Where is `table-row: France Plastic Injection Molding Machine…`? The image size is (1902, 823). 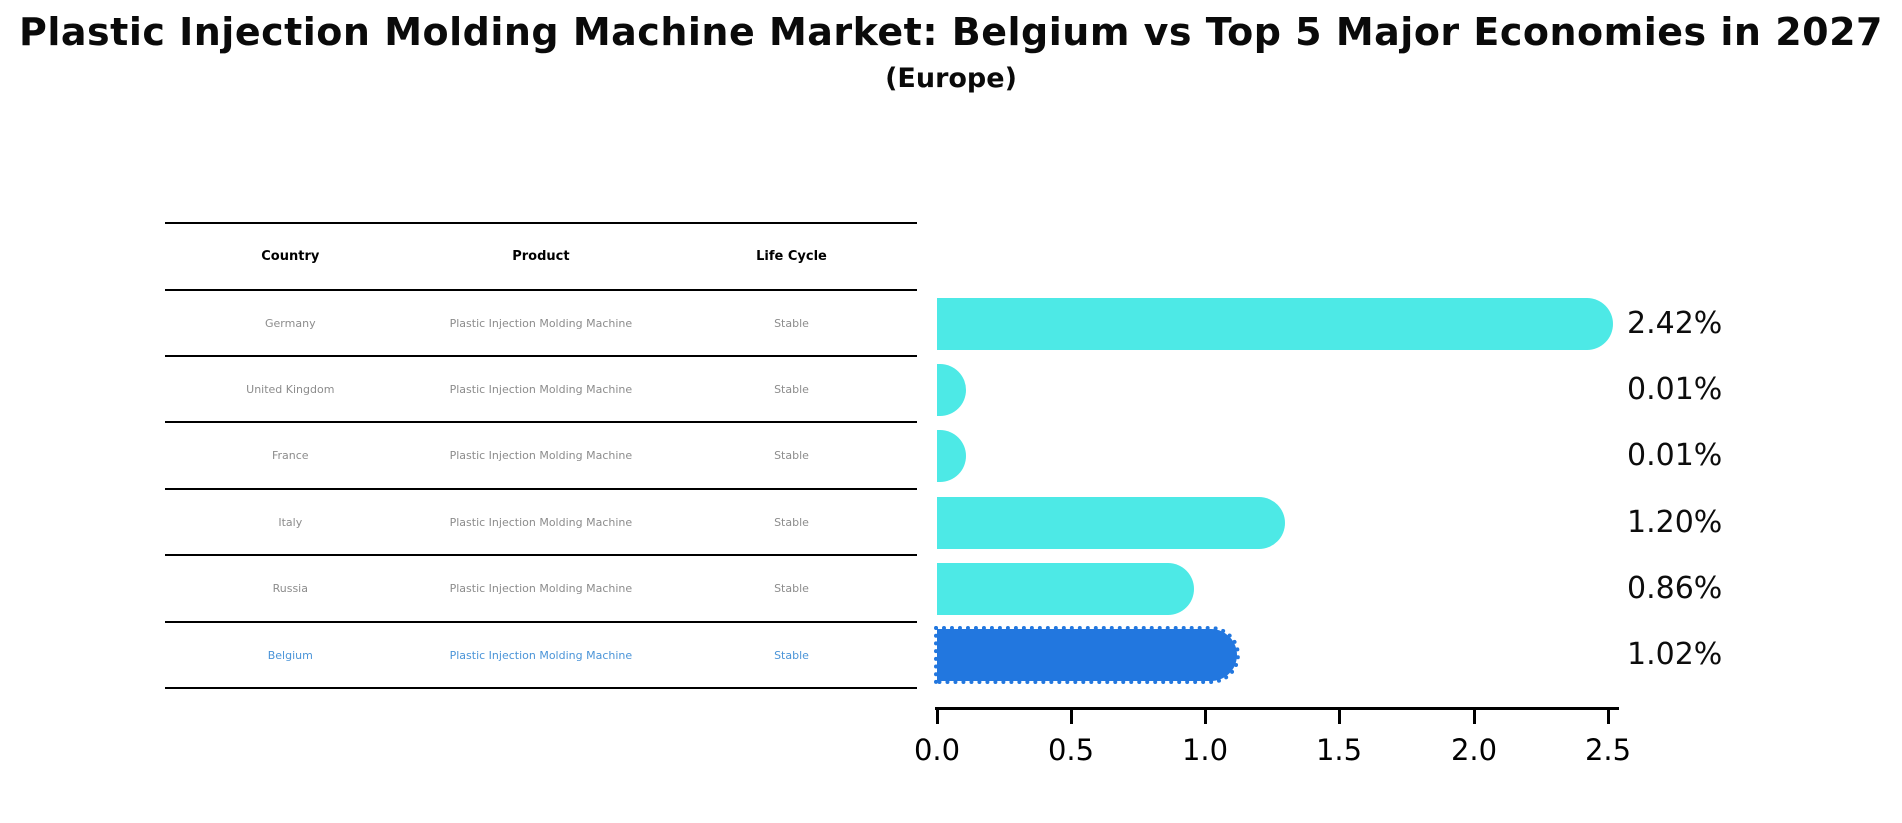
table-row: France Plastic Injection Molding Machine… is located at coordinates (541, 455).